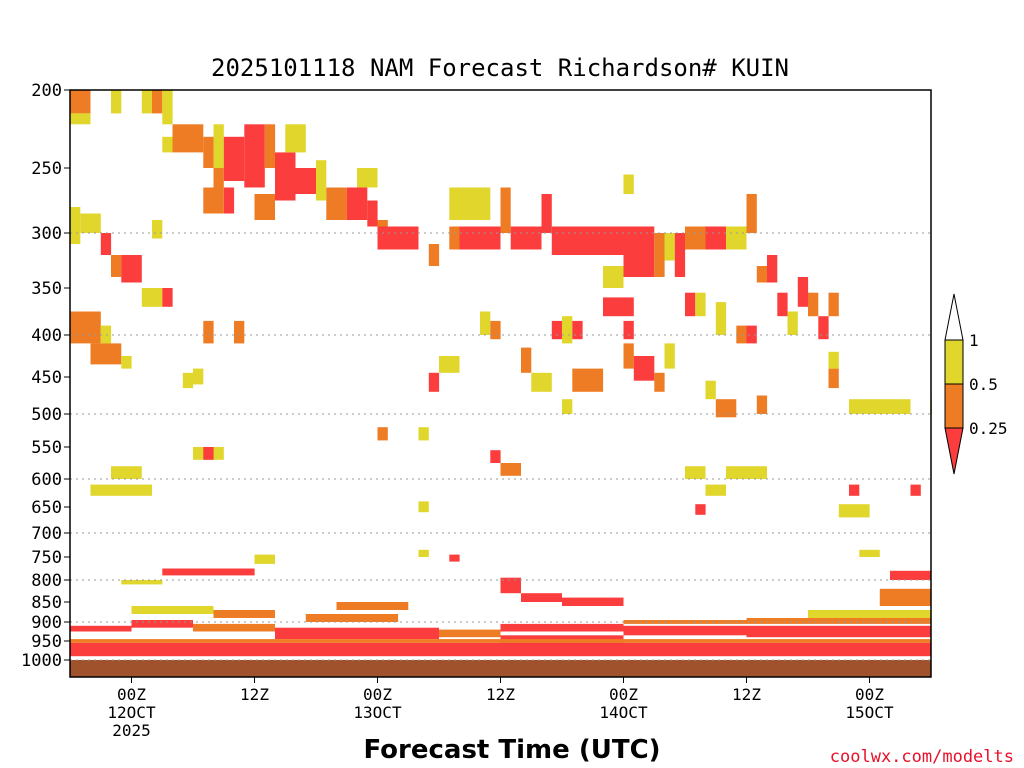  Describe the element at coordinates (41, 661) in the screenshot. I see `y-tick-label: 1000` at that location.